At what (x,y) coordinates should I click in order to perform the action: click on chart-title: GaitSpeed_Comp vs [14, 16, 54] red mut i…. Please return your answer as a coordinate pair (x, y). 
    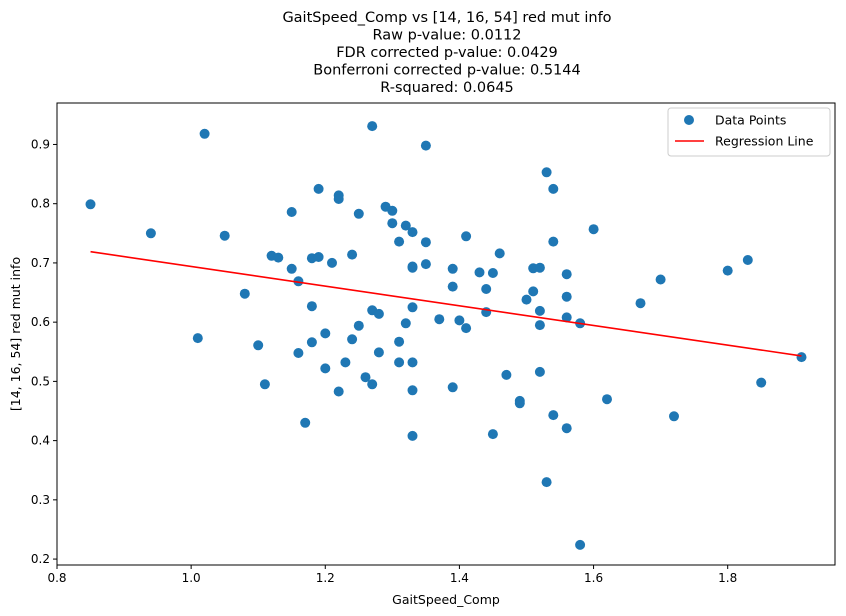
    Looking at the image, I should click on (446, 53).